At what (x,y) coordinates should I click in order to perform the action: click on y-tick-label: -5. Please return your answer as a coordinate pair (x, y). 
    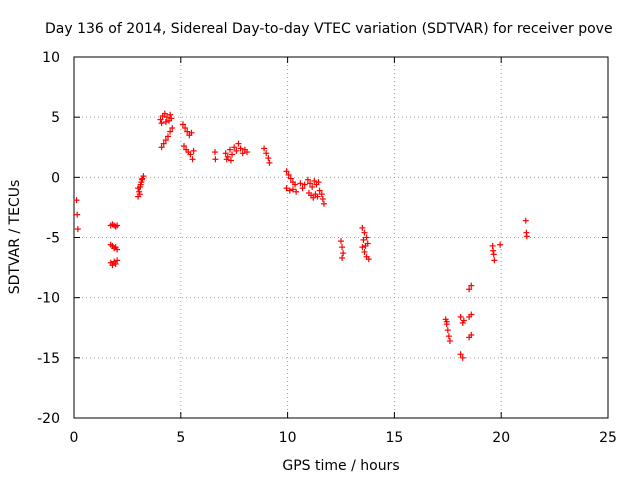
    Looking at the image, I should click on (53, 239).